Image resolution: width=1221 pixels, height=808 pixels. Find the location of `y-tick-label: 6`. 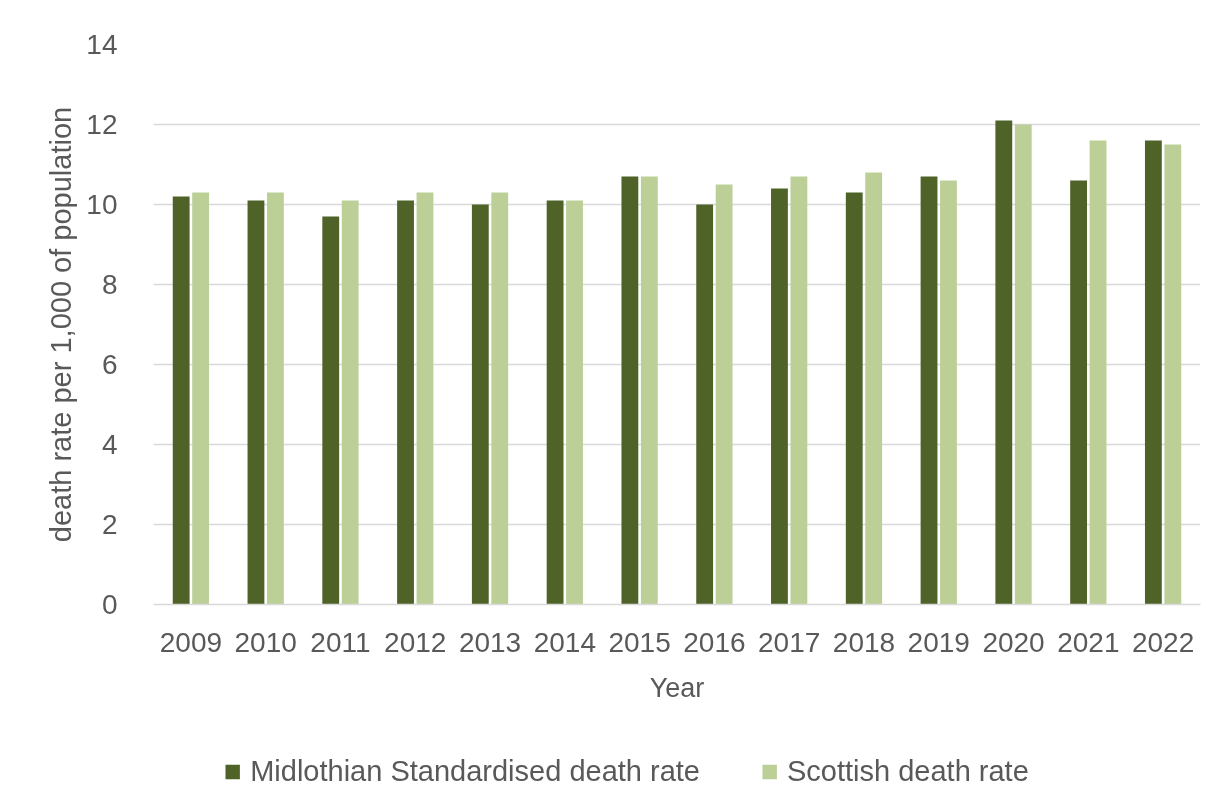

y-tick-label: 6 is located at coordinates (109, 364).